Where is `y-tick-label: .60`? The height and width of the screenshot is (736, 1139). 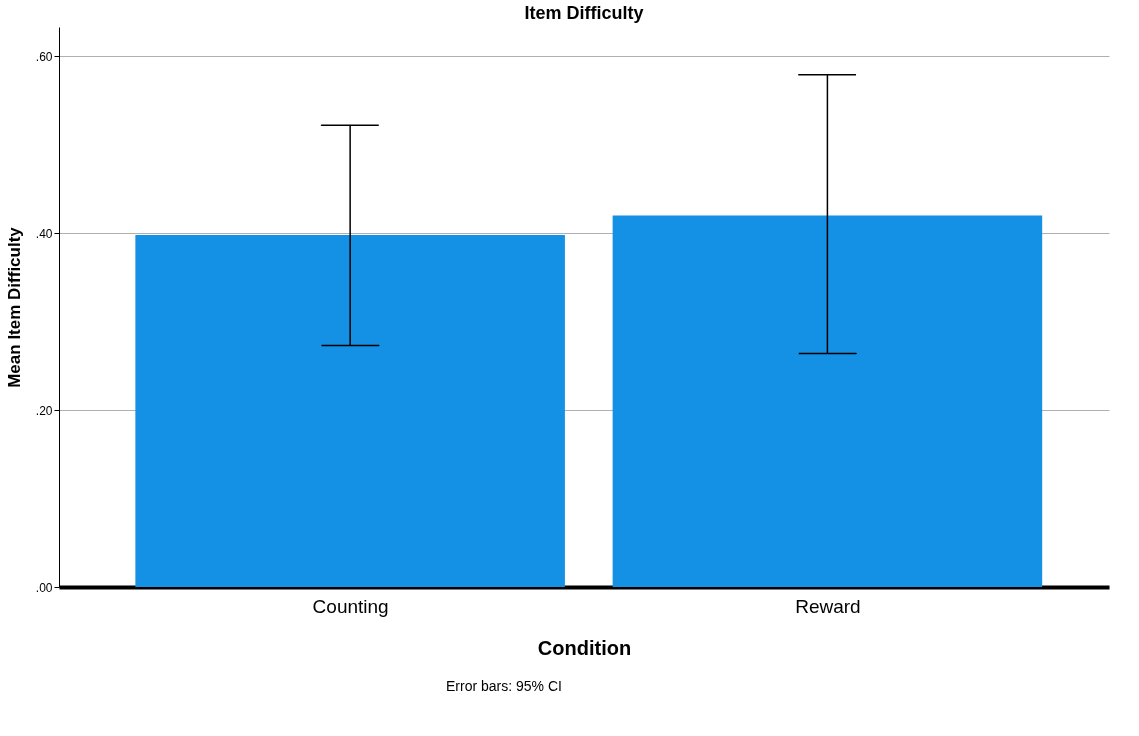
y-tick-label: .60 is located at coordinates (44, 56).